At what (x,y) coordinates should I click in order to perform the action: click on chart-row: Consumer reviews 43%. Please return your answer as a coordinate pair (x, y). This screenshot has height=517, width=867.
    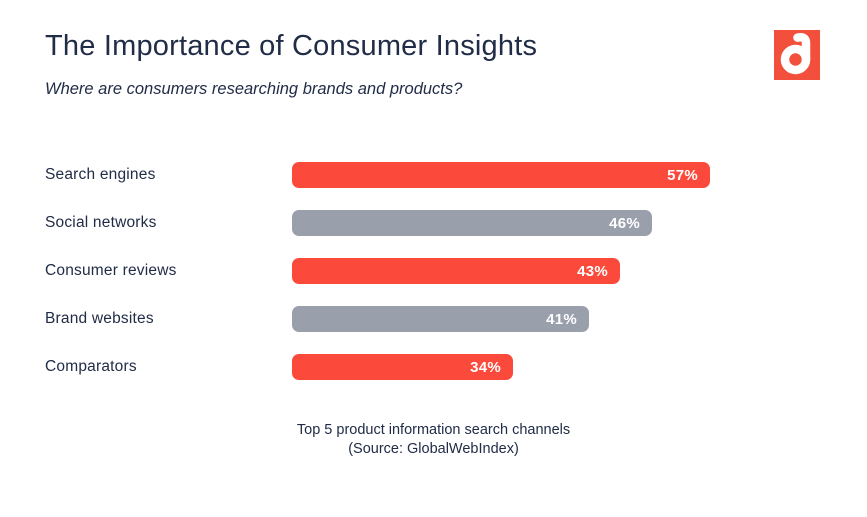
    Looking at the image, I should click on (433, 271).